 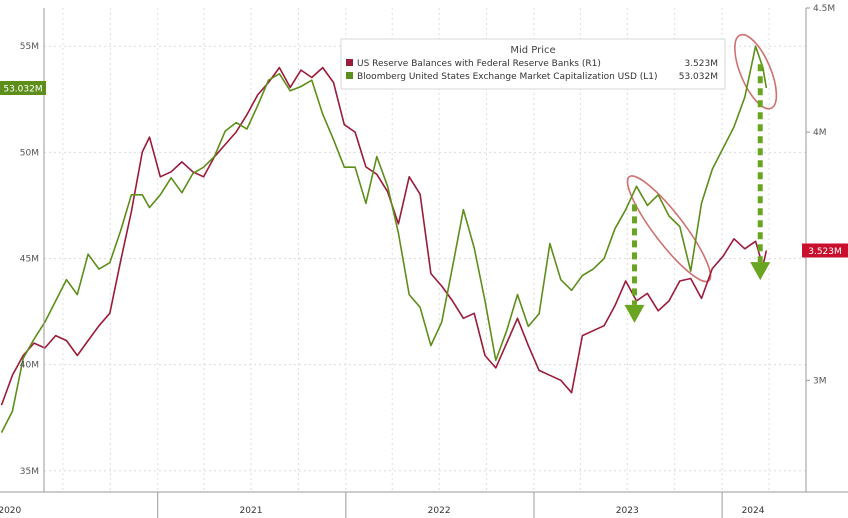 What do you see at coordinates (29, 472) in the screenshot?
I see `left-tick-label: 35M` at bounding box center [29, 472].